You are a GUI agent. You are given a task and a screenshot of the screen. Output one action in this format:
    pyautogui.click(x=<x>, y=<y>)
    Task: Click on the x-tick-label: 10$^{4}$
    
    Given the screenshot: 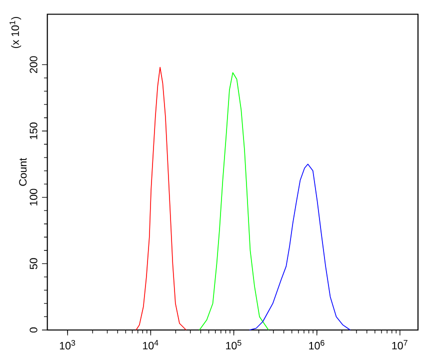 What is the action you would take?
    pyautogui.click(x=150, y=345)
    